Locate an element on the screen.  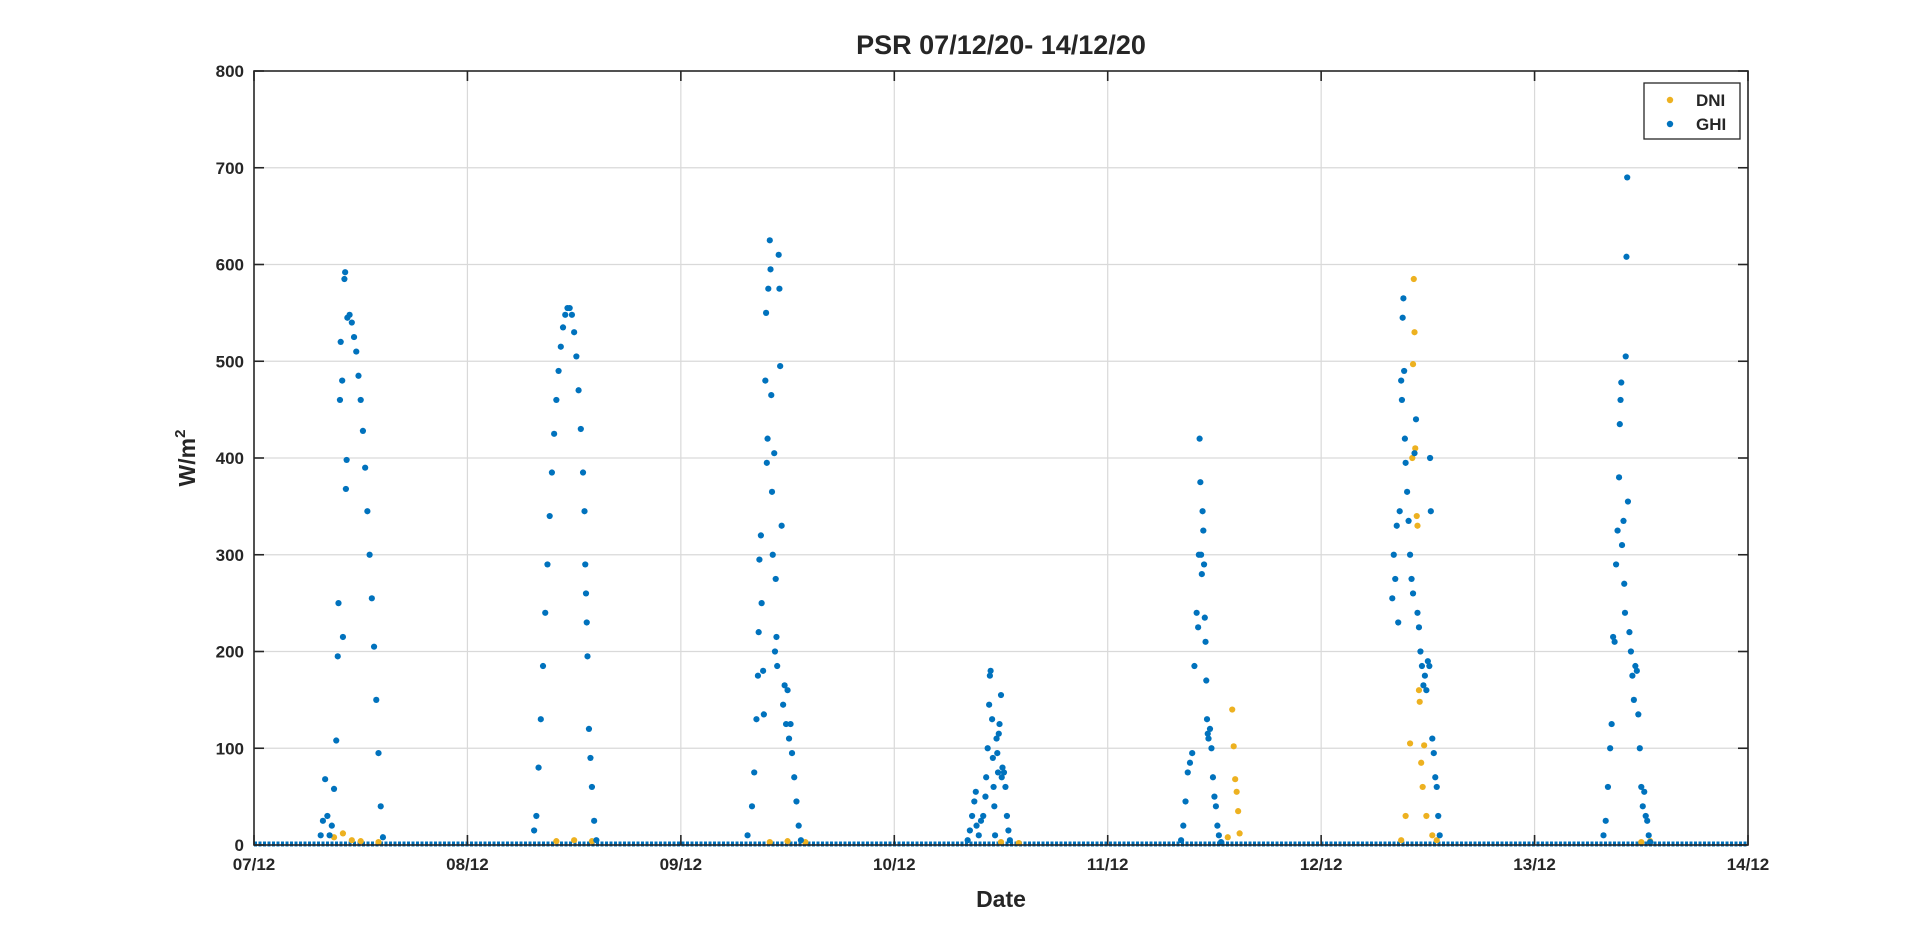
x-tick-label: 10/12 is located at coordinates (894, 864).